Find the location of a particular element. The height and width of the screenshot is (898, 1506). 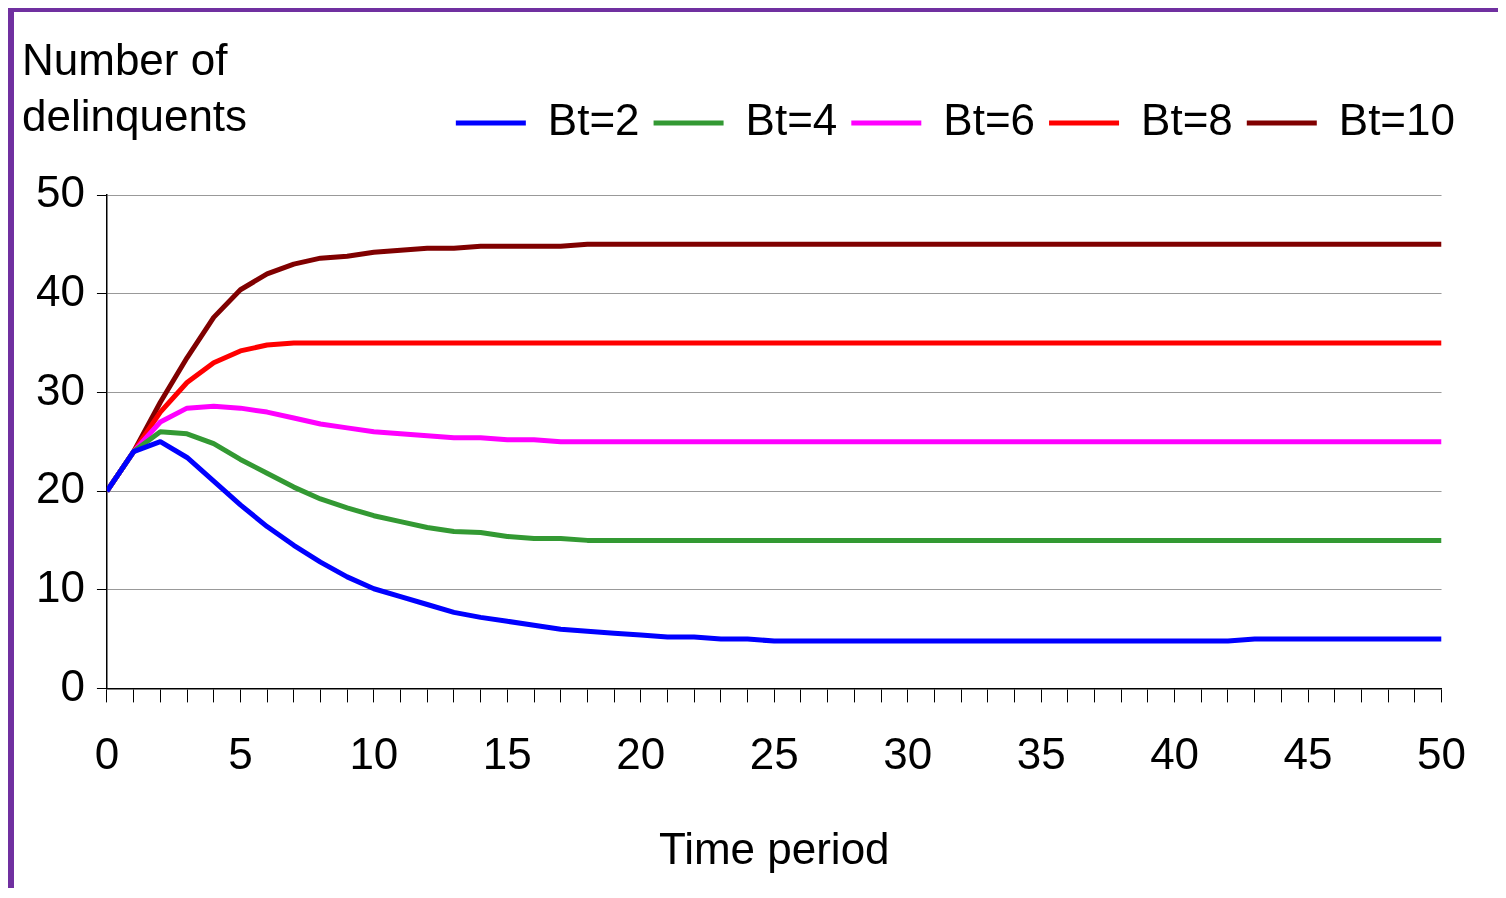

y-tick-label: 0 is located at coordinates (72, 685).